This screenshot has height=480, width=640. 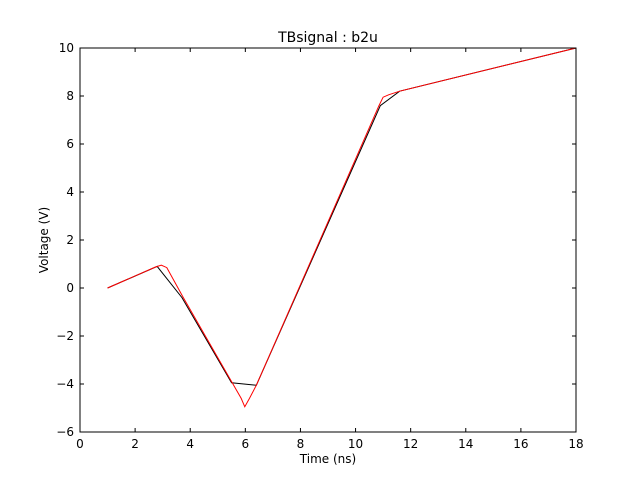 I want to click on x-tick-label: 10, so click(x=355, y=444).